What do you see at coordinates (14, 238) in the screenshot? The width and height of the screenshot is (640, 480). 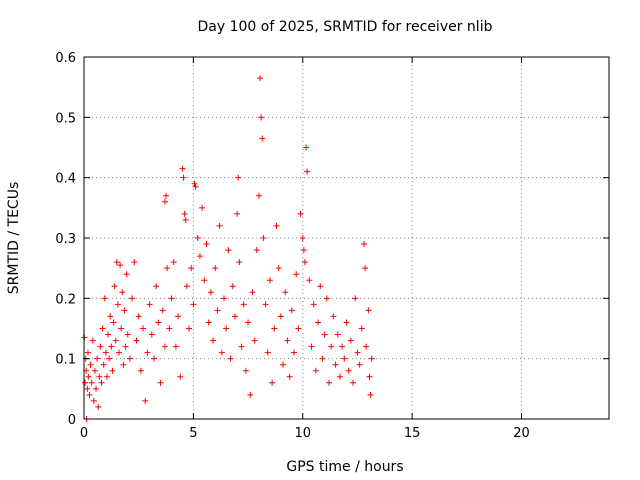 I see `y-axis-label: SRMTID / TECUs` at bounding box center [14, 238].